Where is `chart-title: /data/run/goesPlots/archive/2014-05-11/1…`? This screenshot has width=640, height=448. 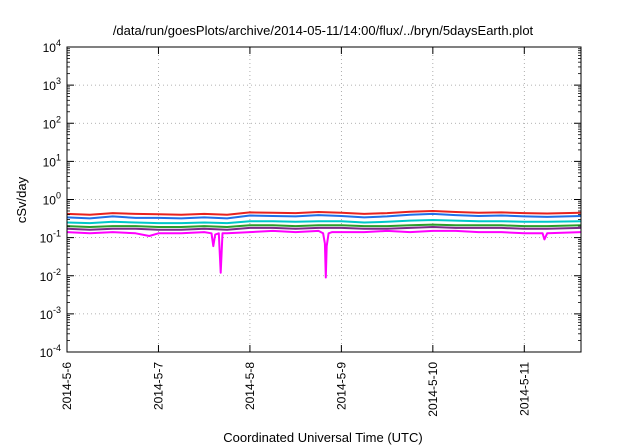
chart-title: /data/run/goesPlots/archive/2014-05-11/1… is located at coordinates (323, 30).